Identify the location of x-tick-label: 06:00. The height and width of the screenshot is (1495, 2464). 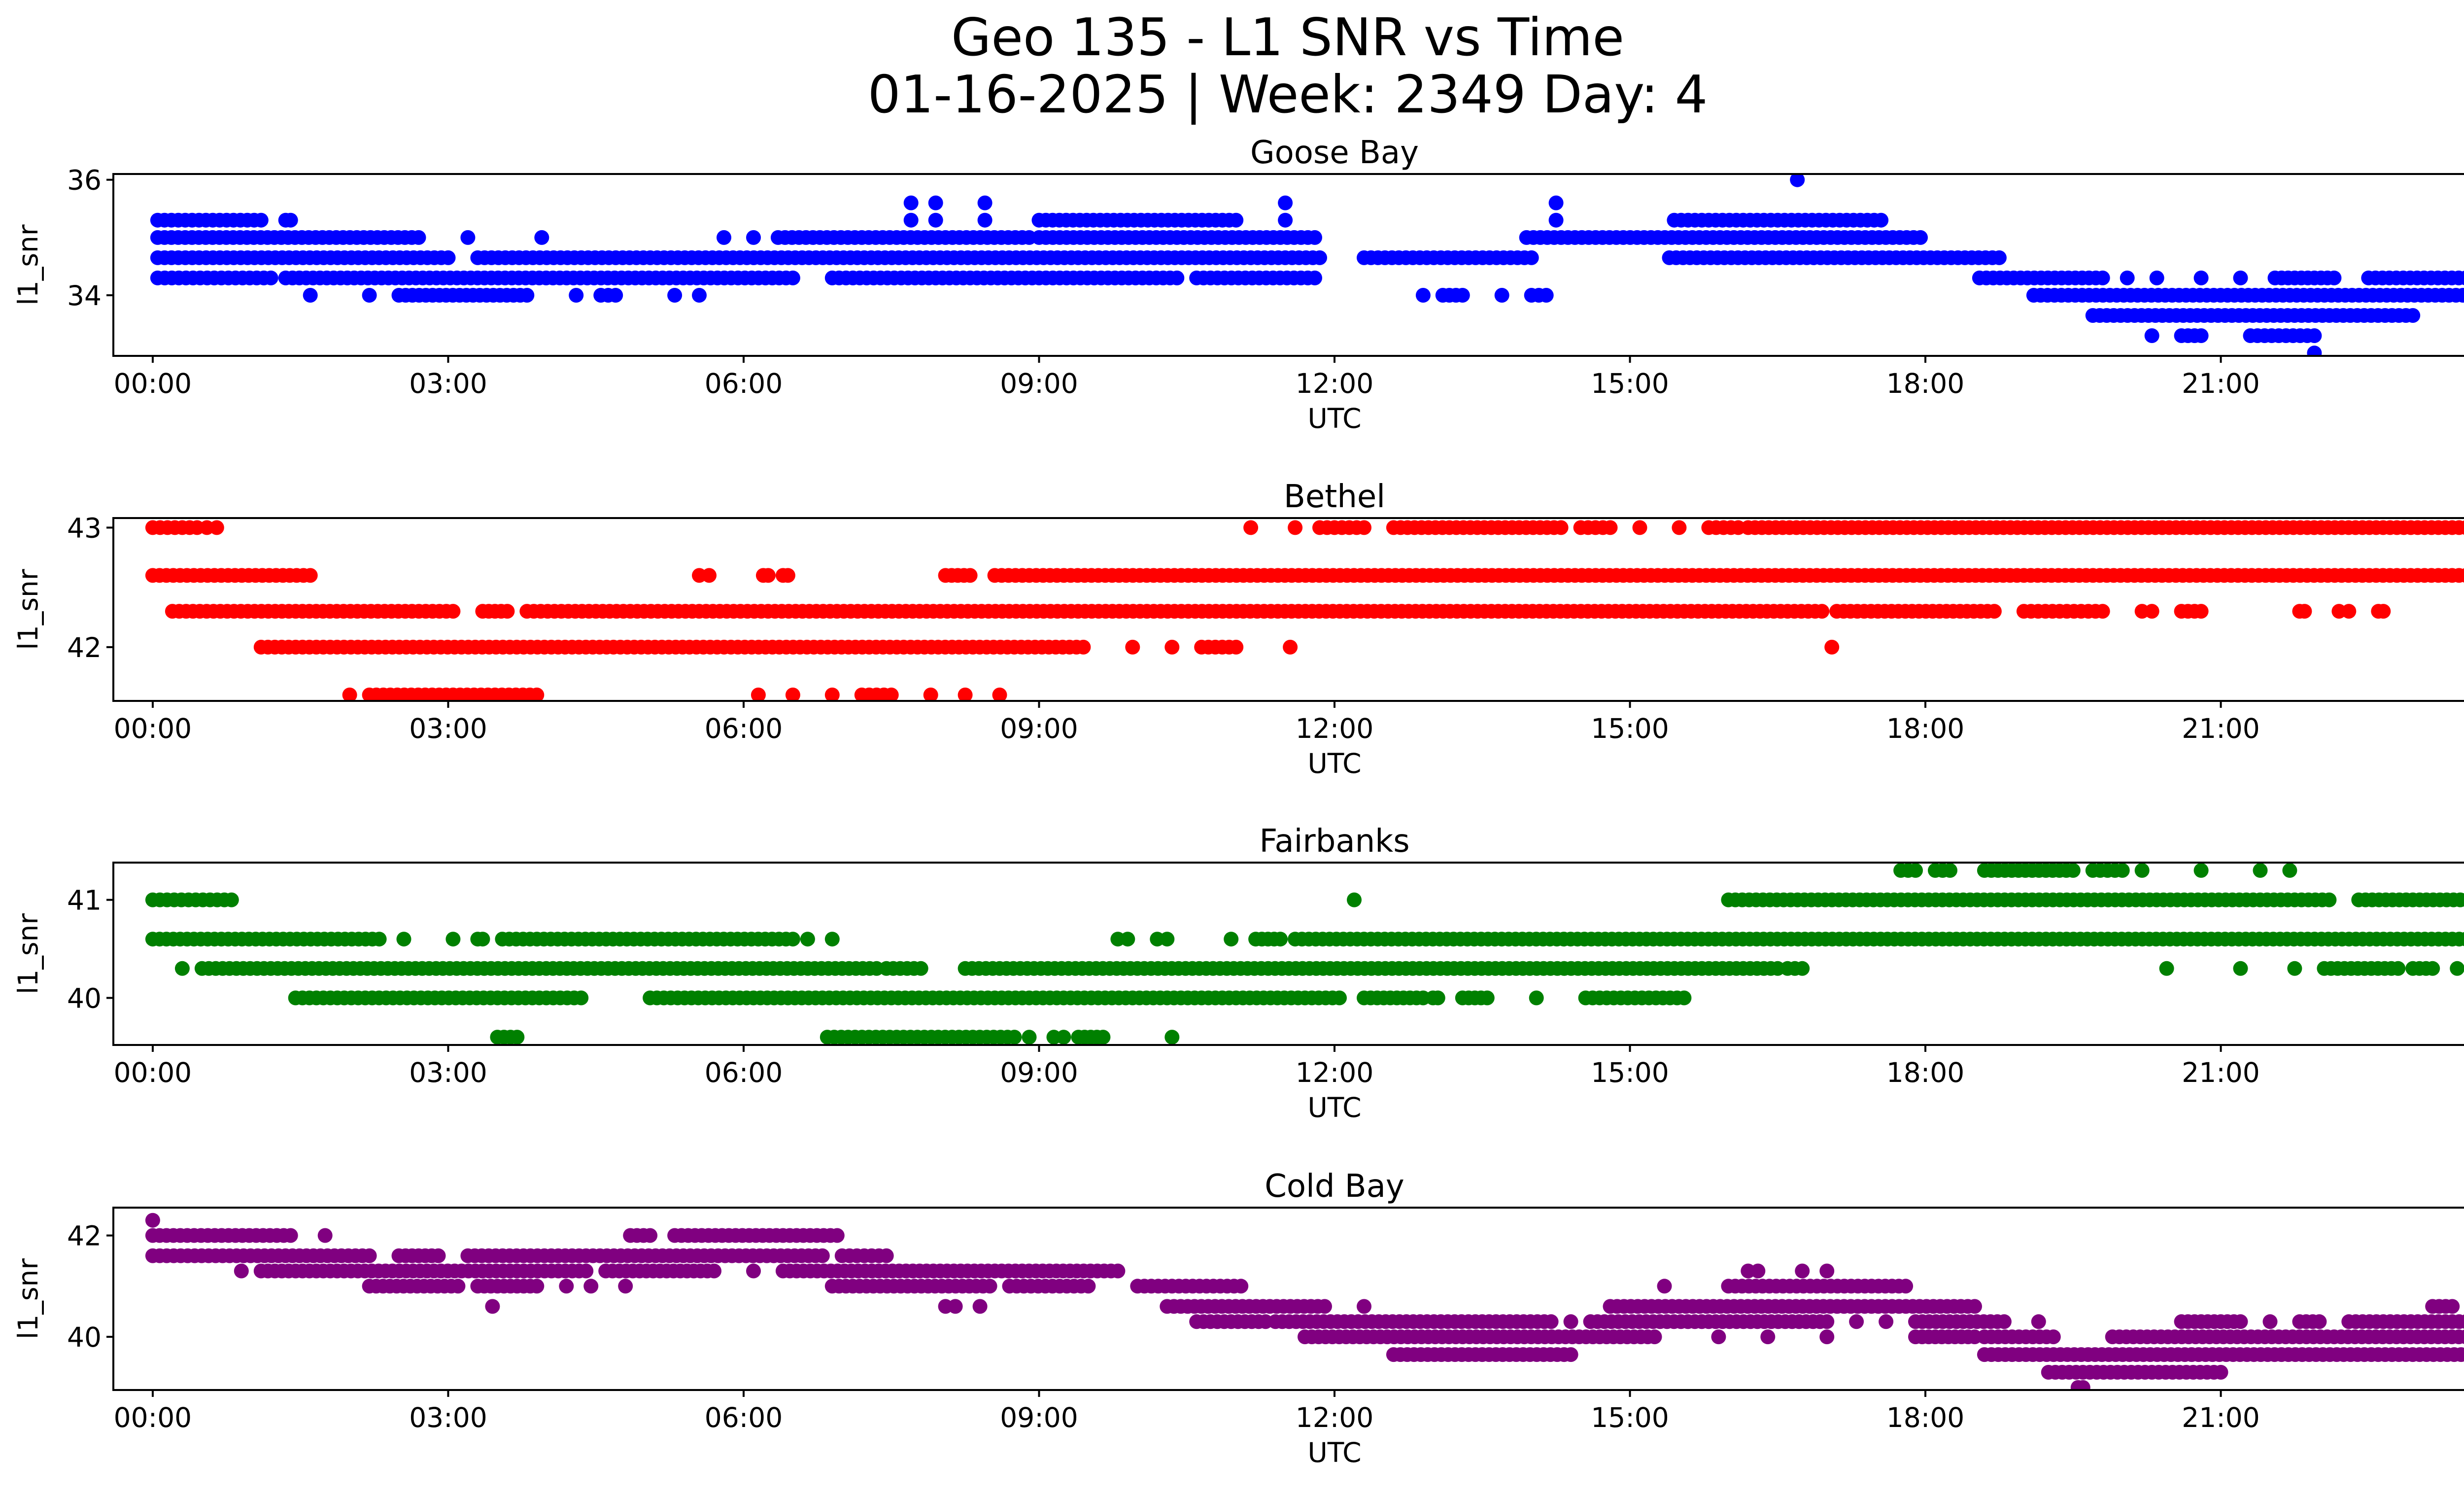
(744, 728).